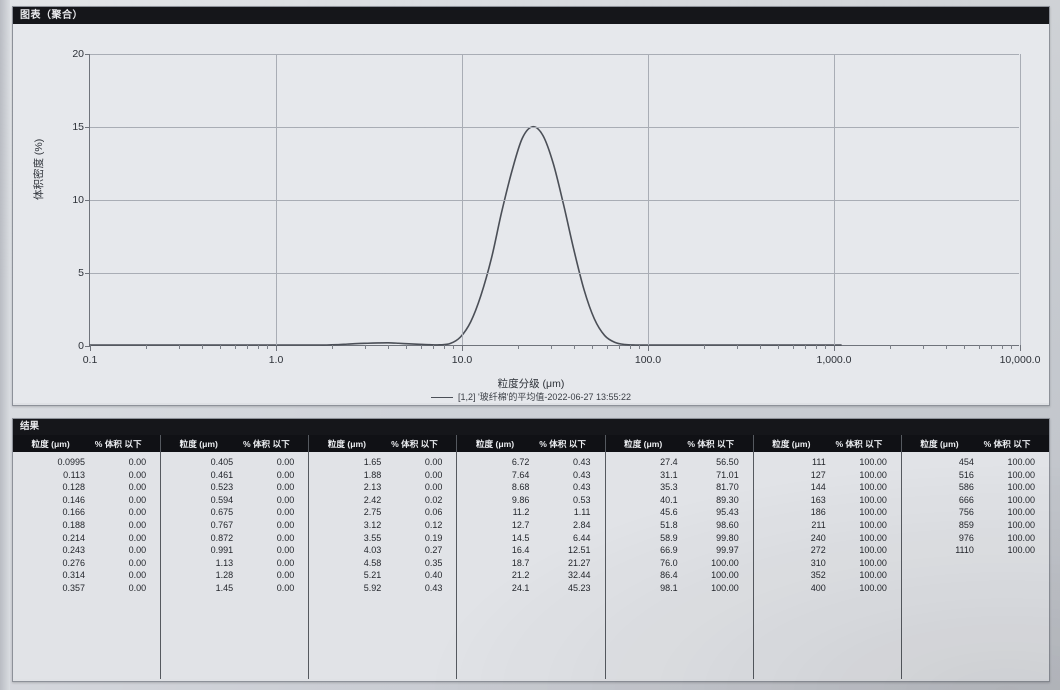 The width and height of the screenshot is (1060, 690). What do you see at coordinates (462, 360) in the screenshot?
I see `x-tick-label: 10.0` at bounding box center [462, 360].